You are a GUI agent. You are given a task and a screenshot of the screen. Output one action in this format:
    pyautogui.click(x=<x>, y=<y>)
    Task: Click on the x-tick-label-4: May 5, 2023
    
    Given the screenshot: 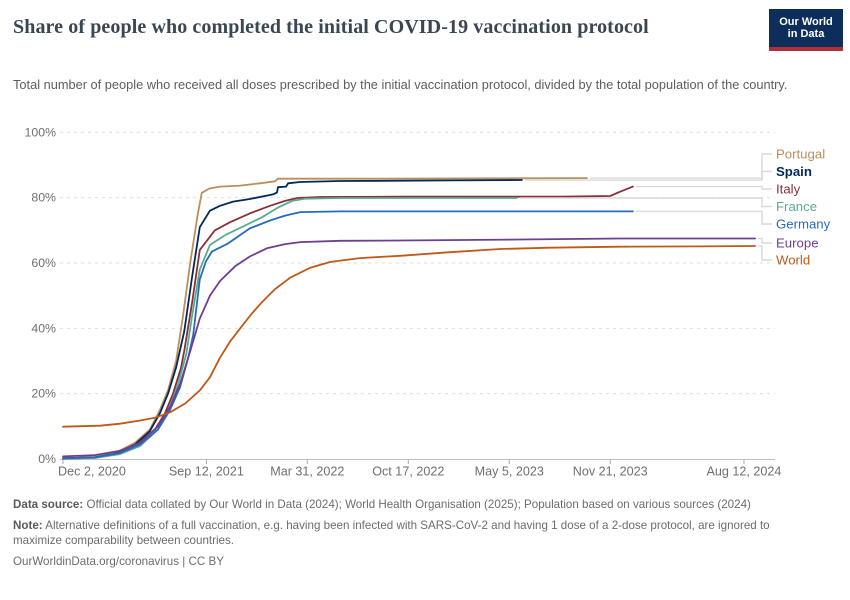 What is the action you would take?
    pyautogui.click(x=509, y=472)
    